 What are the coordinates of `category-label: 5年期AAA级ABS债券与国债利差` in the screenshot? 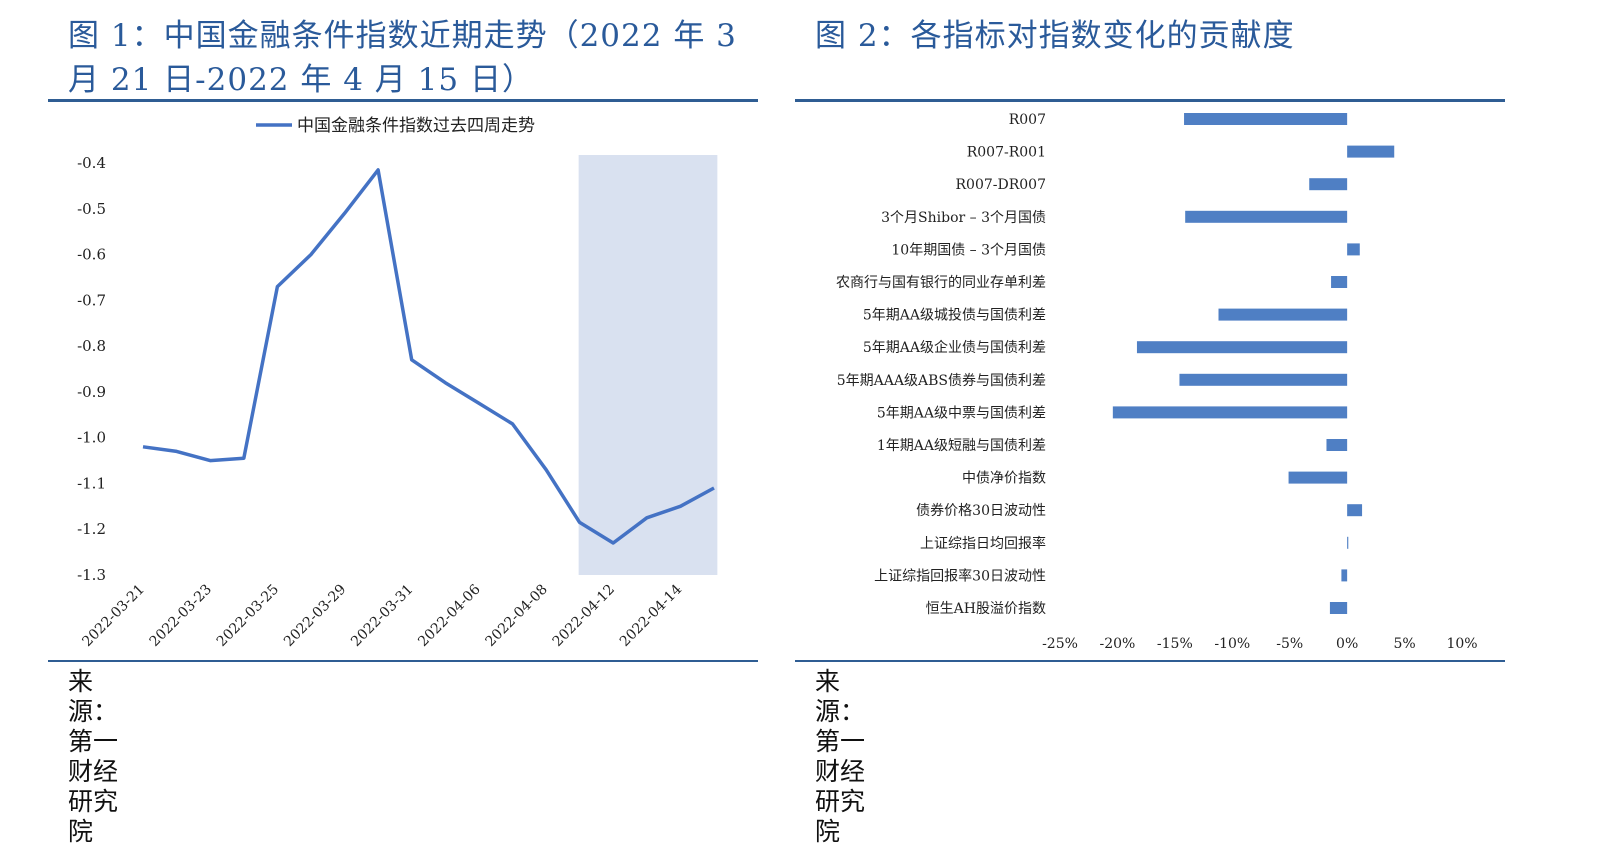 It's located at (941, 381).